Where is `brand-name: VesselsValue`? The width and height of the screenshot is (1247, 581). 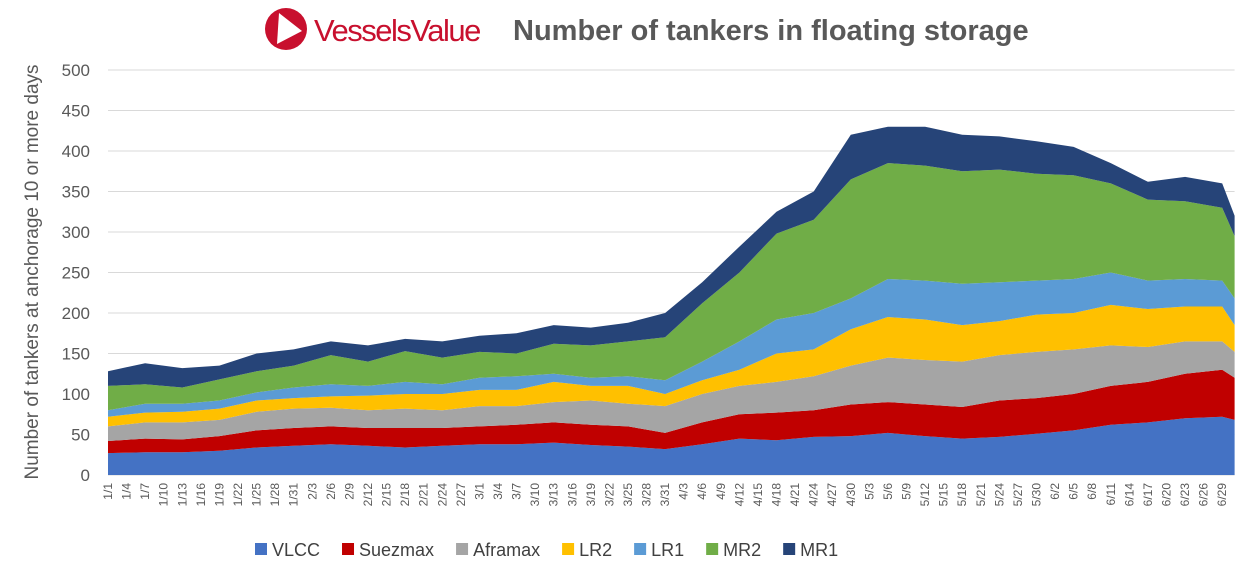
brand-name: VesselsValue is located at coordinates (397, 30).